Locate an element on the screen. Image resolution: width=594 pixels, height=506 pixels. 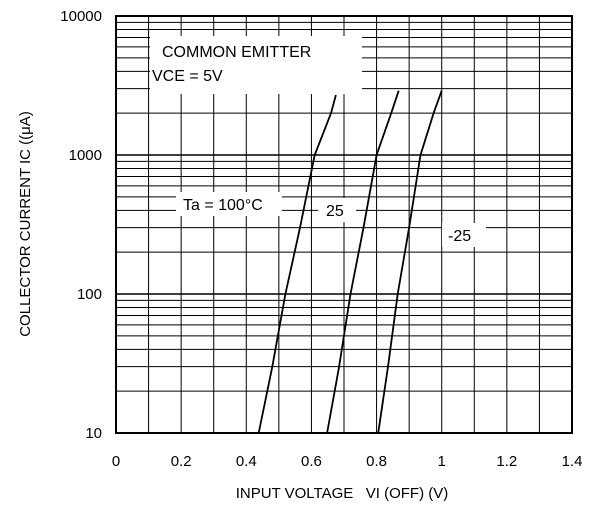
x-tick-label: 0.4 is located at coordinates (246, 461).